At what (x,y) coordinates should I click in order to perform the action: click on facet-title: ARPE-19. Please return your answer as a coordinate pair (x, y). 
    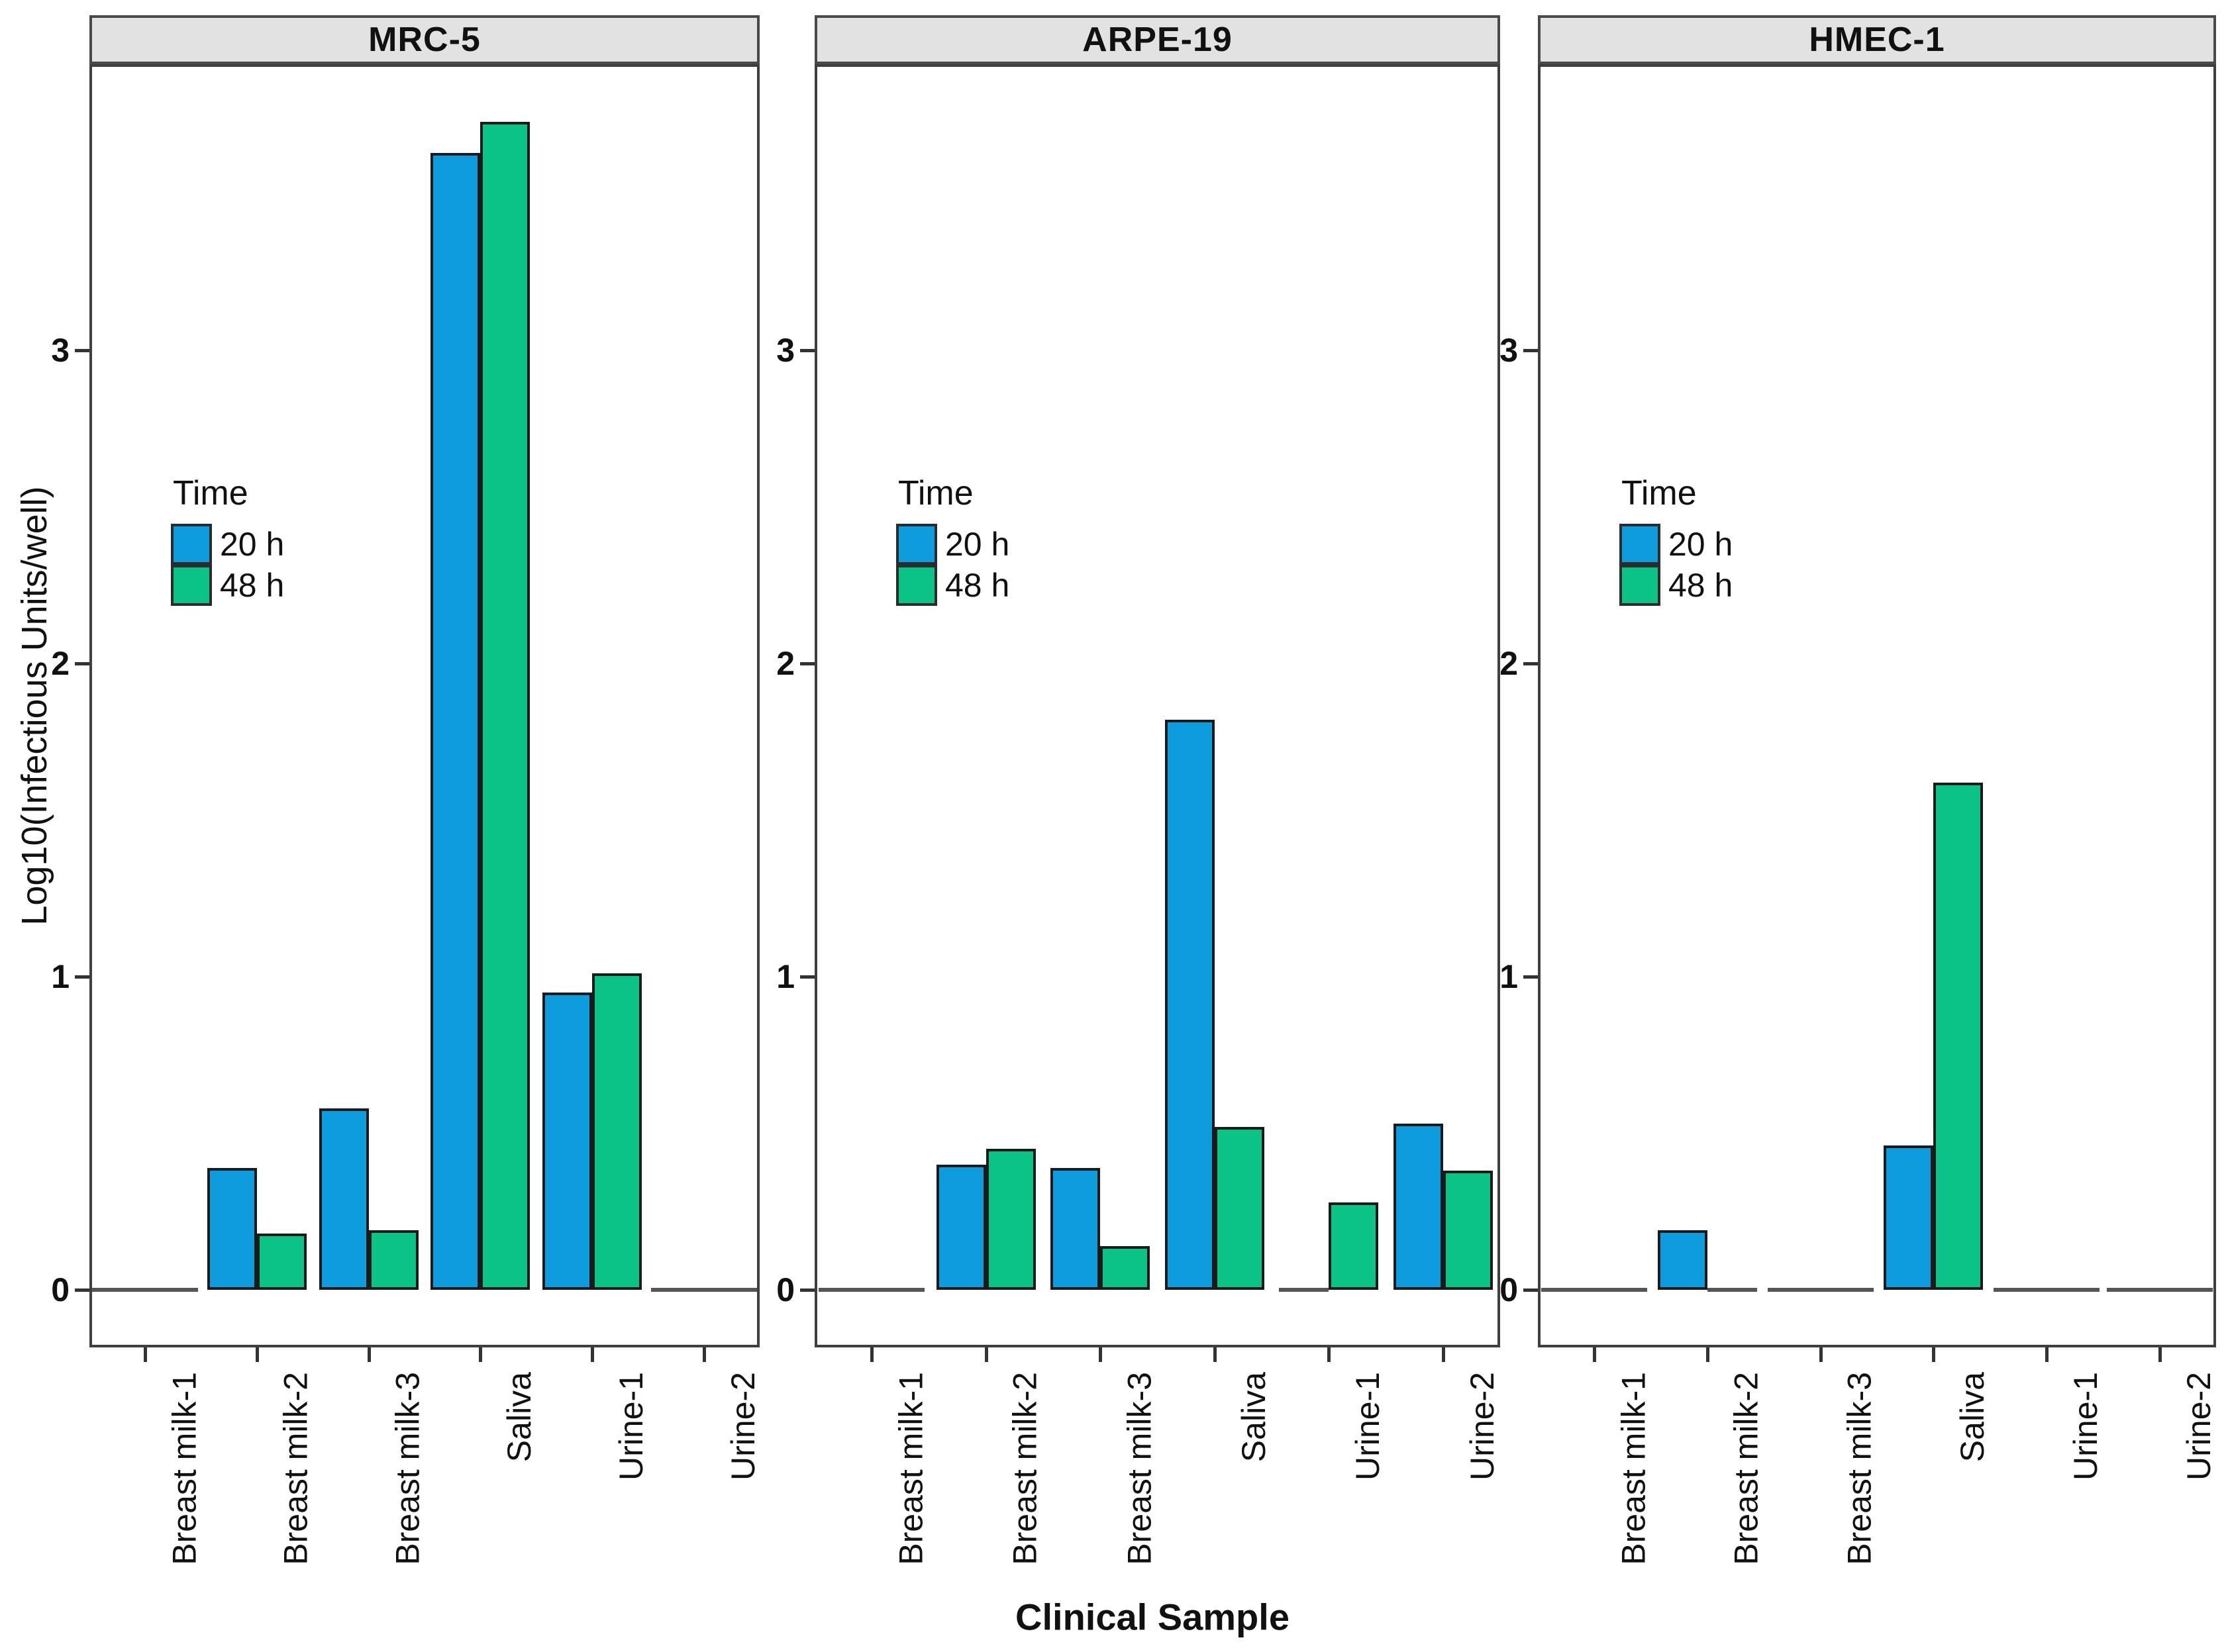
    Looking at the image, I should click on (1157, 40).